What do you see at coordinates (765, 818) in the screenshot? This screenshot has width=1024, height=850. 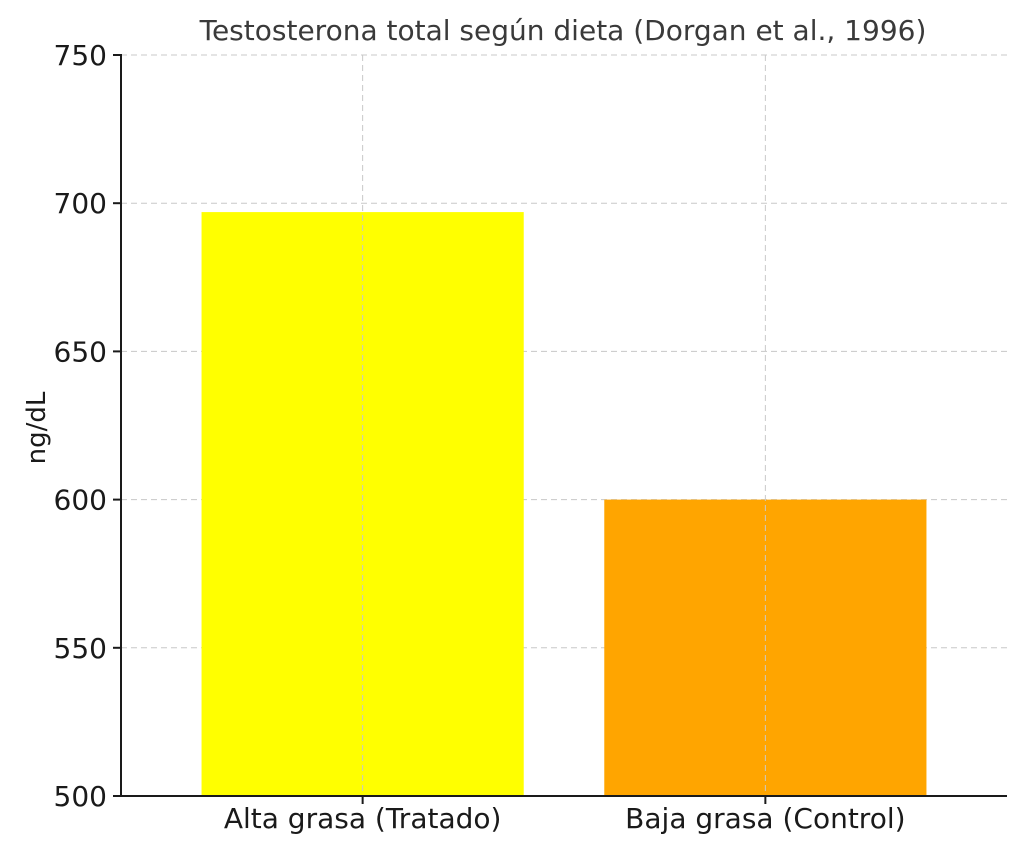 I see `x-tick-label: Baja grasa (Control)` at bounding box center [765, 818].